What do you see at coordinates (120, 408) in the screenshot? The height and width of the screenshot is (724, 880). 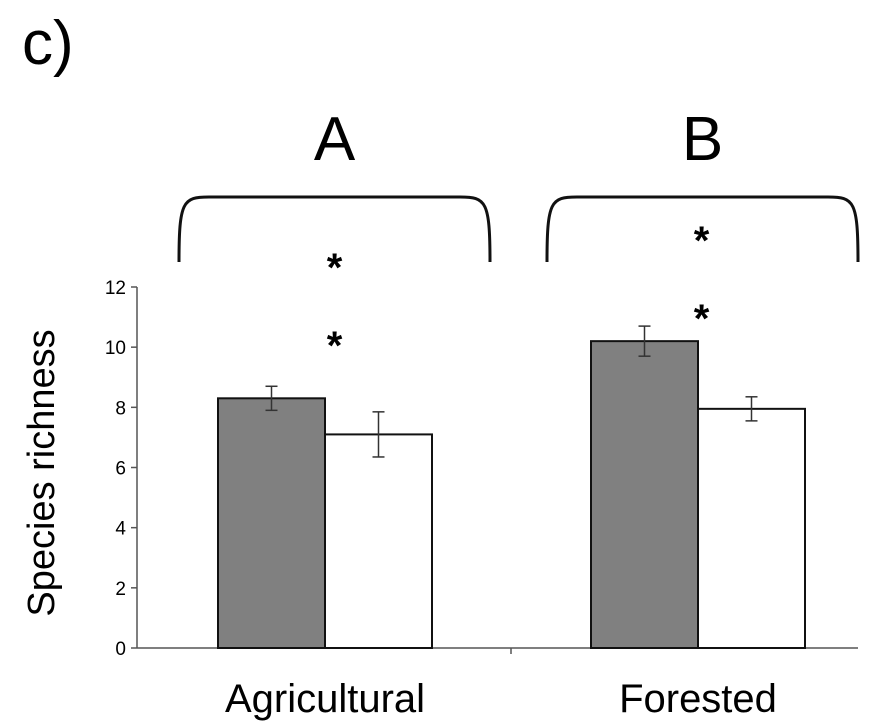 I see `y-tick-label: 8` at bounding box center [120, 408].